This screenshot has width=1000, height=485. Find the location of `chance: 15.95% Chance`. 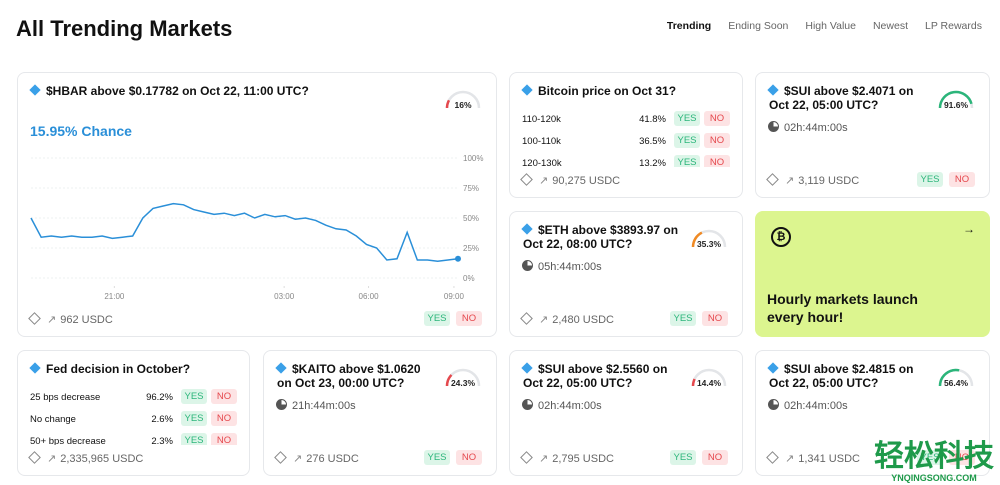

chance: 15.95% Chance is located at coordinates (81, 131).